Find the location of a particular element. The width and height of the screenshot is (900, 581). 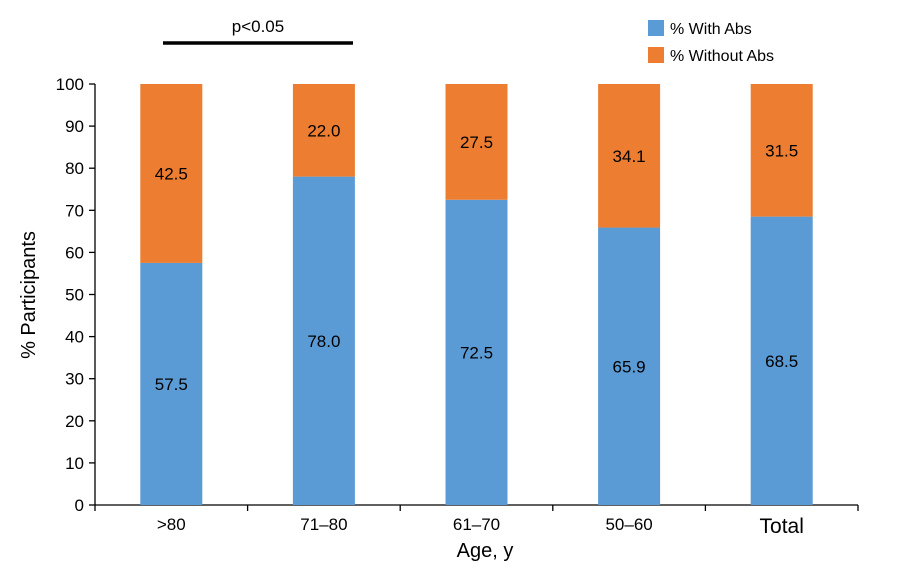

data-label: 78.0 is located at coordinates (323, 341).